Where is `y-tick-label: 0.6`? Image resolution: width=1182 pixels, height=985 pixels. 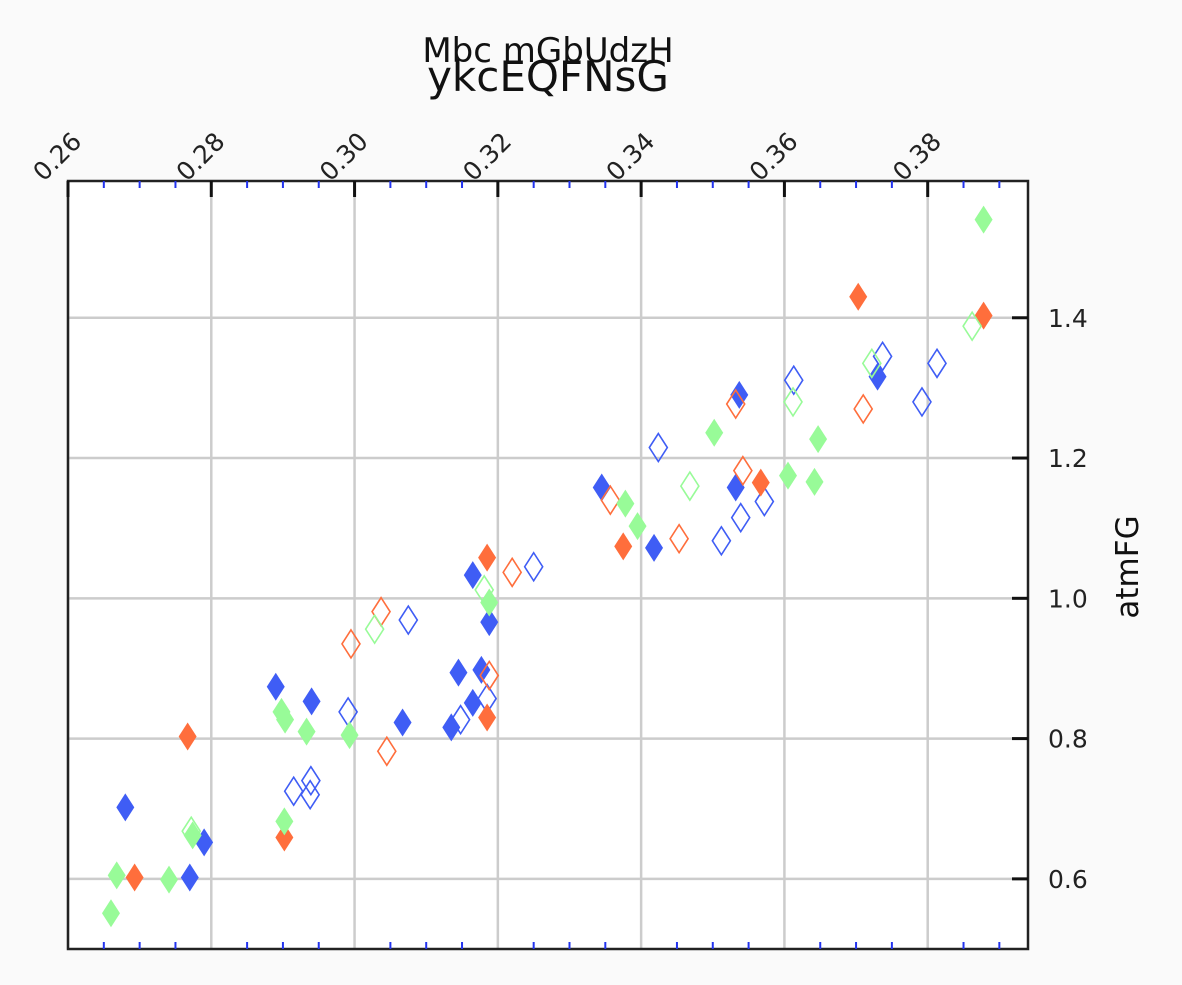
y-tick-label: 0.6 is located at coordinates (1068, 879).